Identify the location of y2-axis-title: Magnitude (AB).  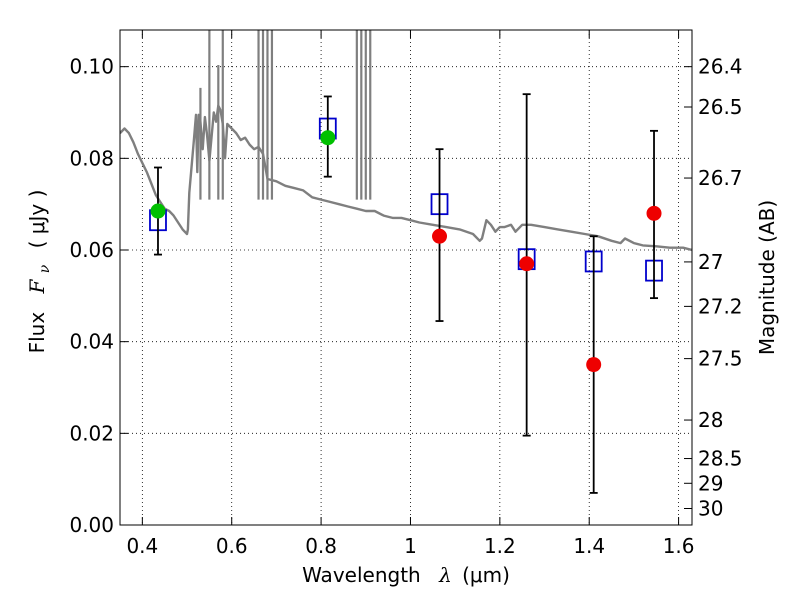
(767, 277).